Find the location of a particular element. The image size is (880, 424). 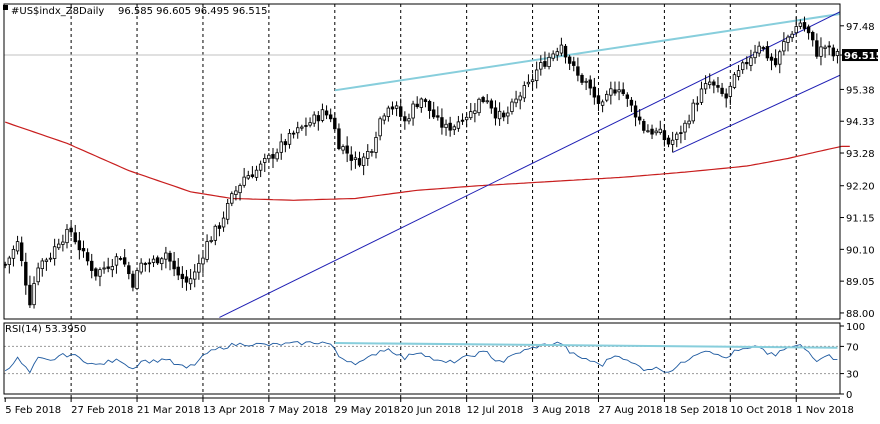

rsi-trendline is located at coordinates (586, 345).